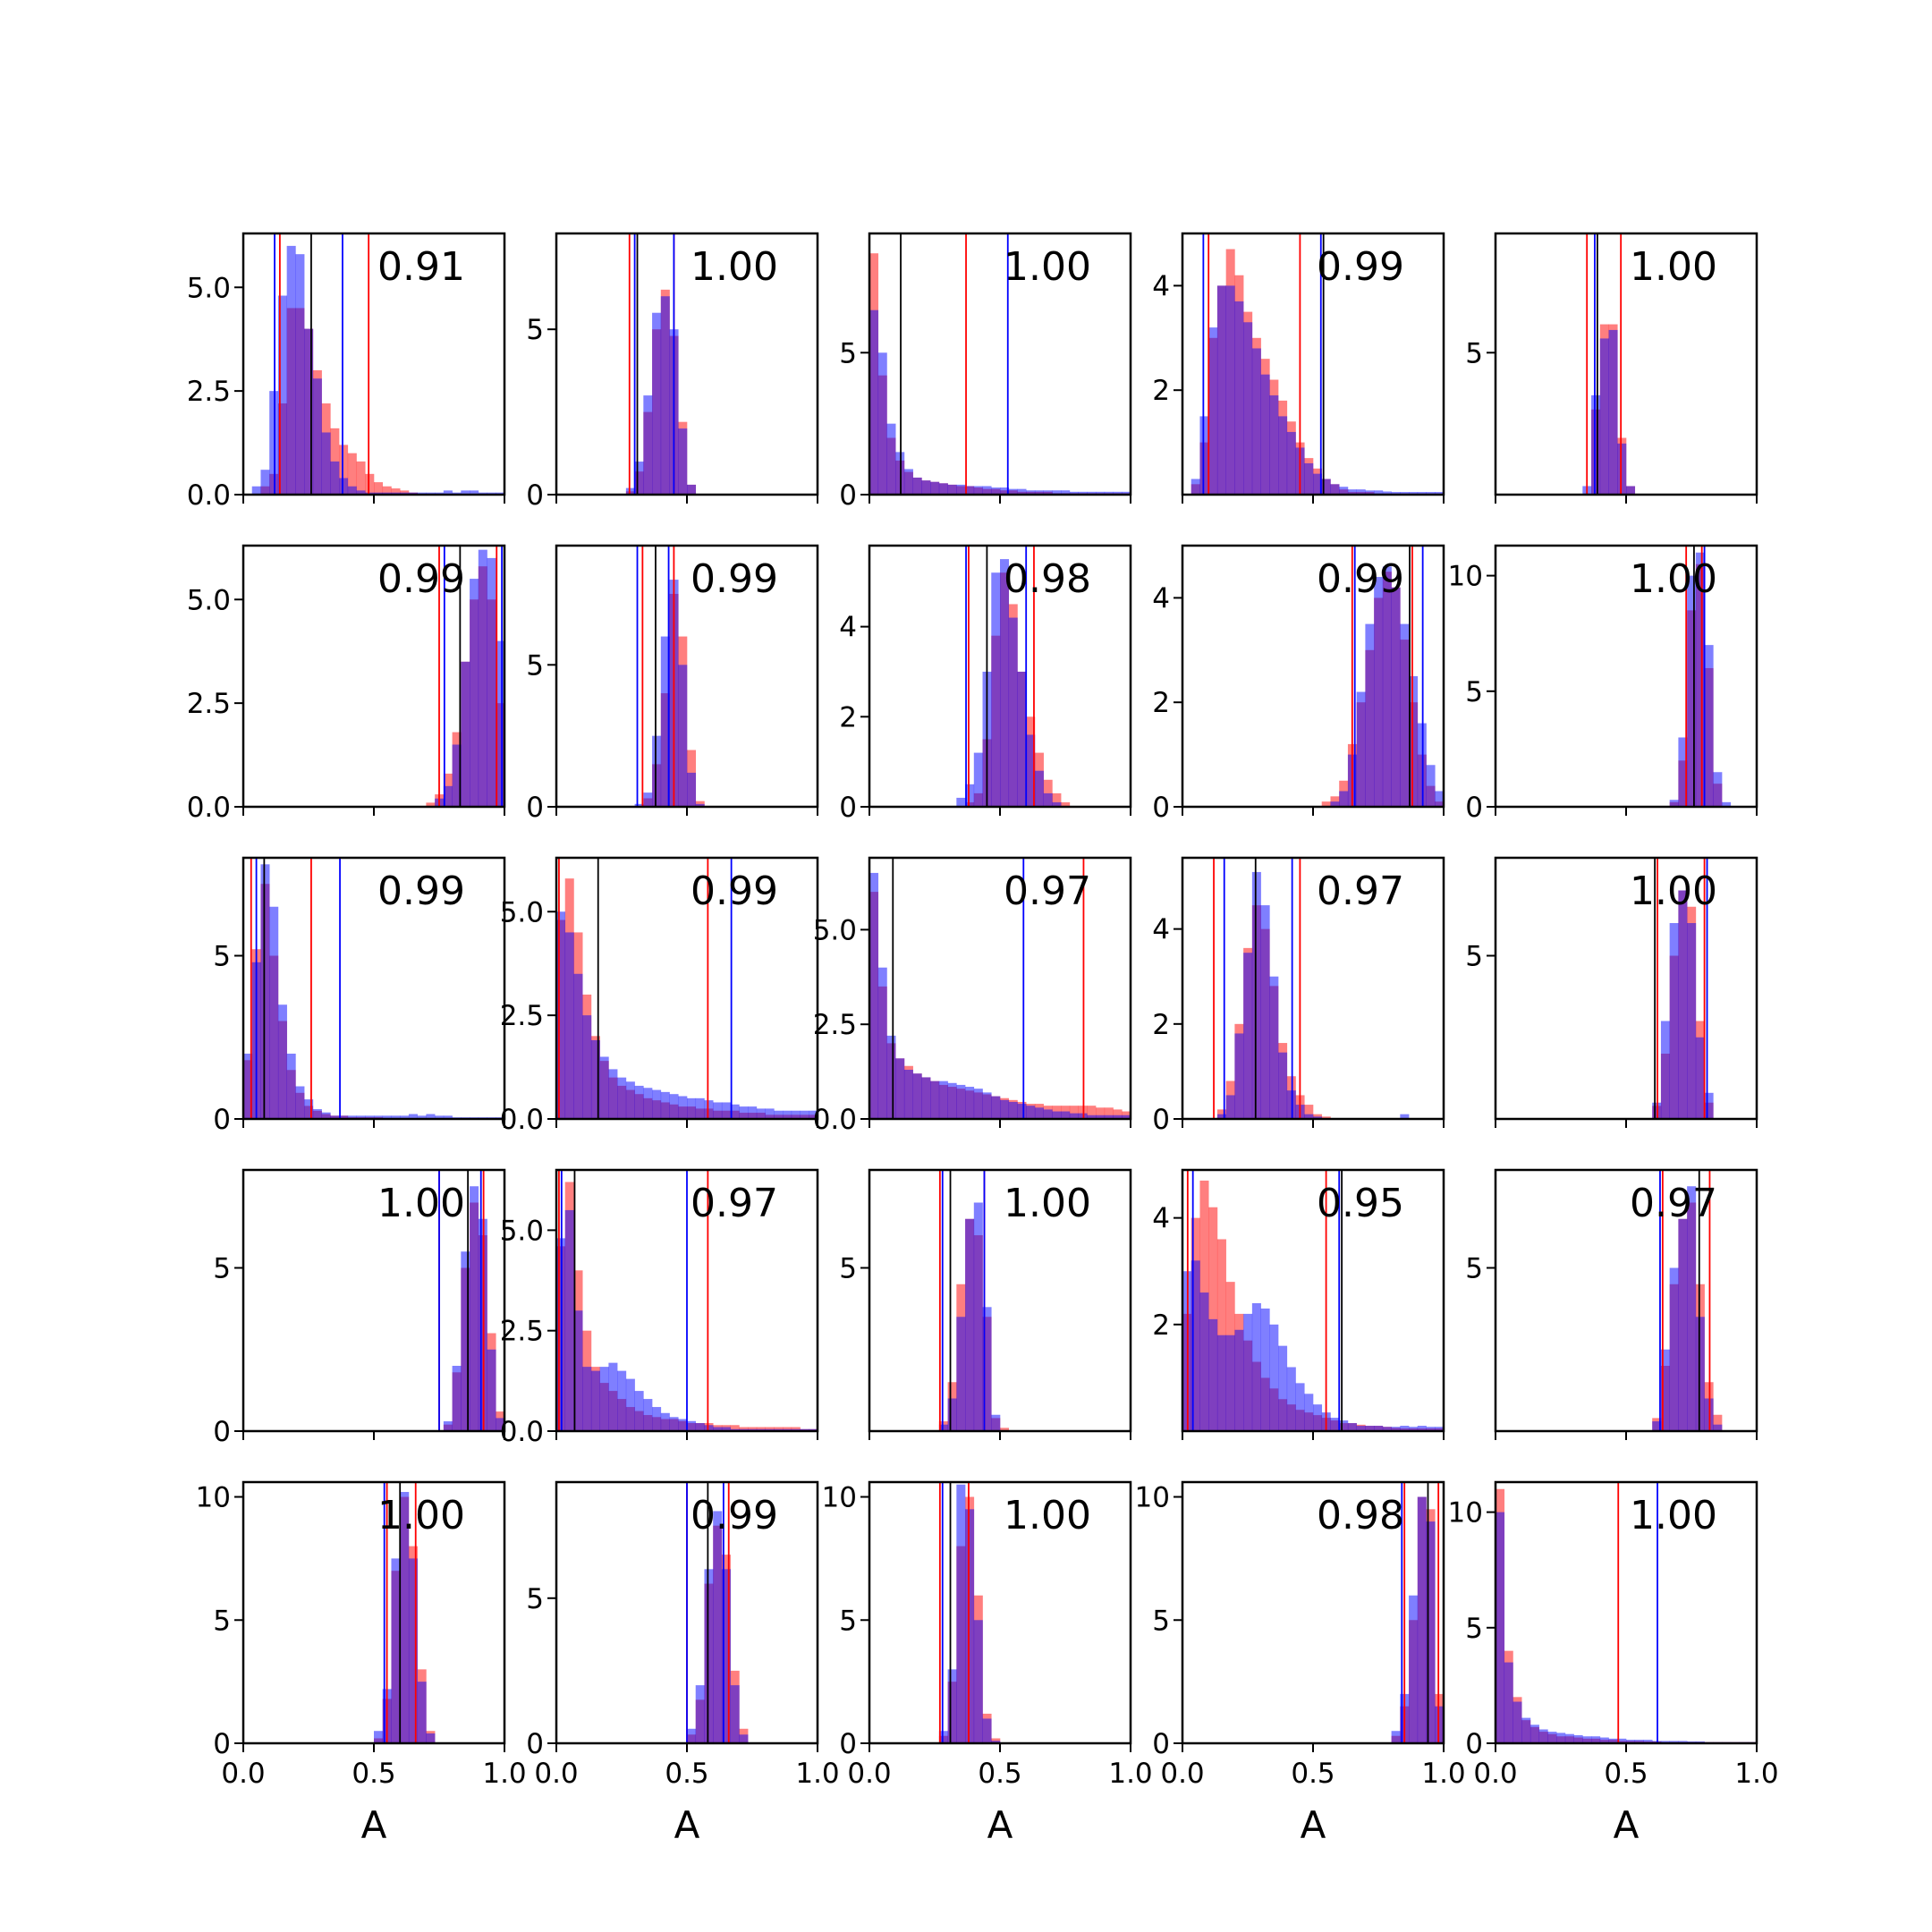  Describe the element at coordinates (1161, 930) in the screenshot. I see `y-tick-label: 4` at that location.